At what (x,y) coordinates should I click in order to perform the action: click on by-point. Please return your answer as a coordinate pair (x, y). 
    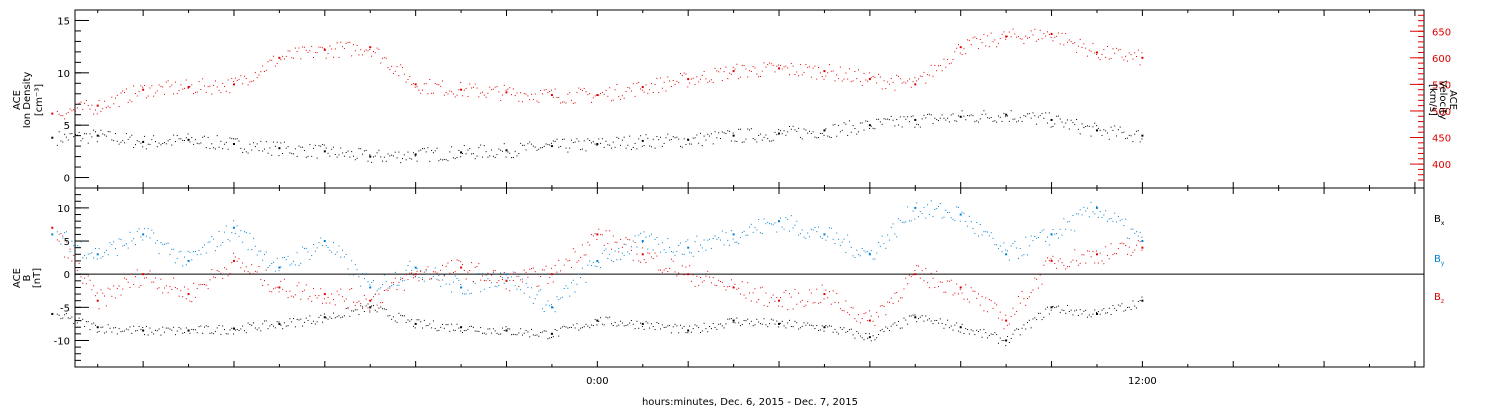
    Looking at the image, I should click on (688, 247).